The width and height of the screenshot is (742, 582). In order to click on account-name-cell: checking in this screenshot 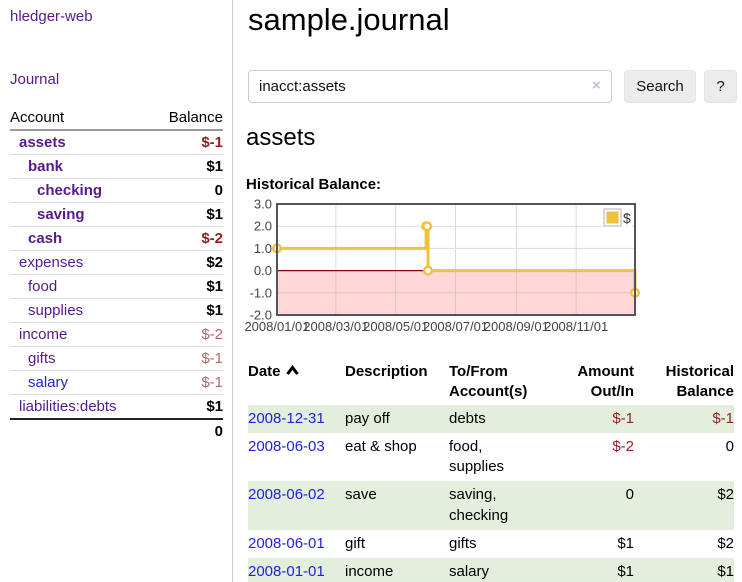, I will do `click(81, 190)`.